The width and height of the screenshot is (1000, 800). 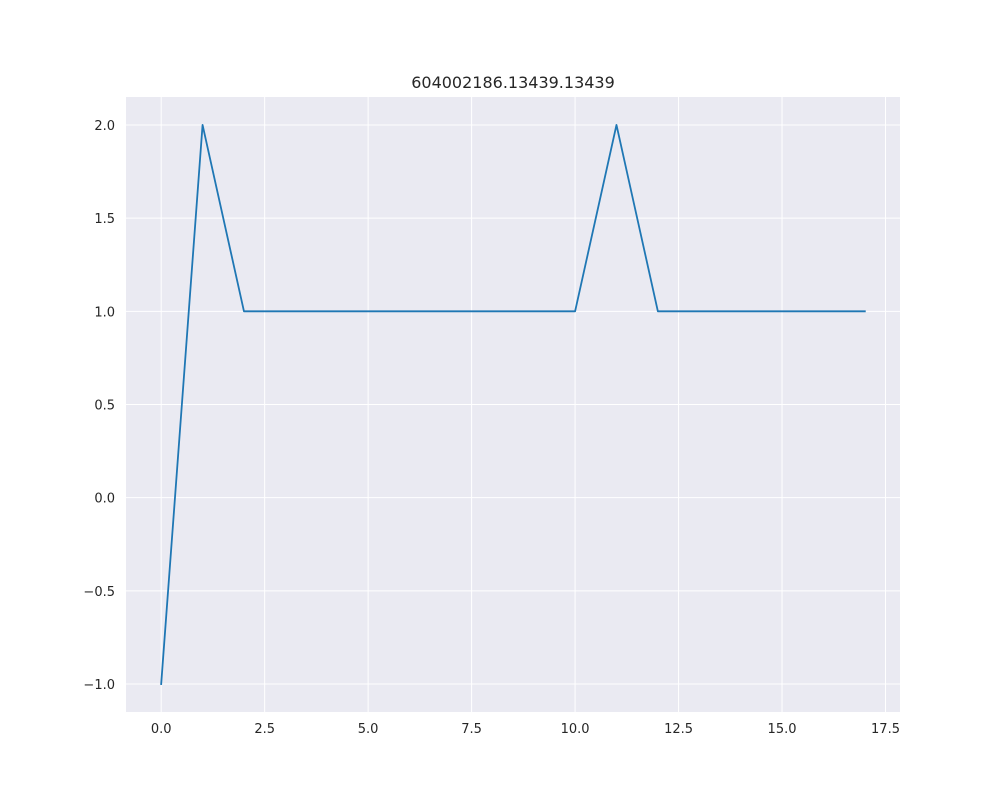 I want to click on y-tick-labels: −1.0 −0.5 0.0 0.5 1.0 1.5 2.0, so click(x=99, y=406).